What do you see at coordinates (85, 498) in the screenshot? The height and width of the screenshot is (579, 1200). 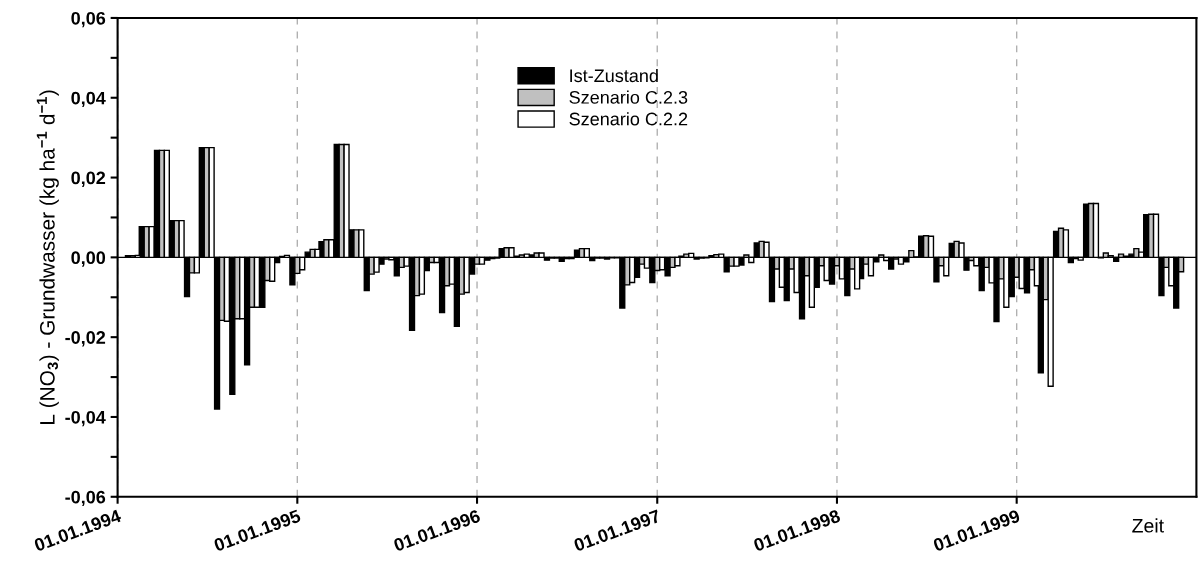 I see `y-tick-label: -0,06` at bounding box center [85, 498].